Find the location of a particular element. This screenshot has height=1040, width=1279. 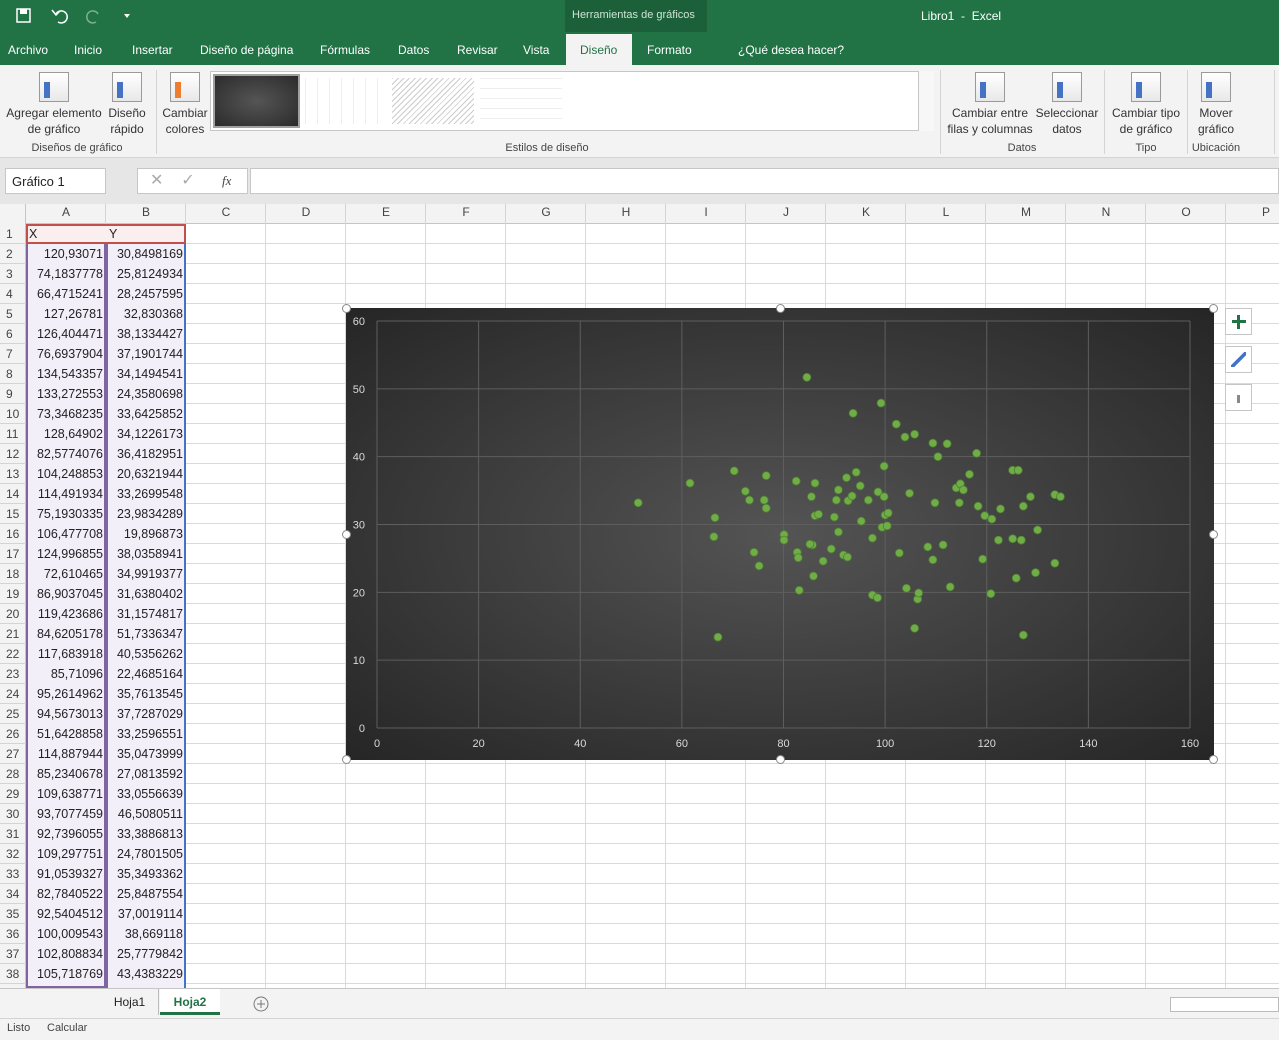

cell: 84,6205178 is located at coordinates (69, 634).